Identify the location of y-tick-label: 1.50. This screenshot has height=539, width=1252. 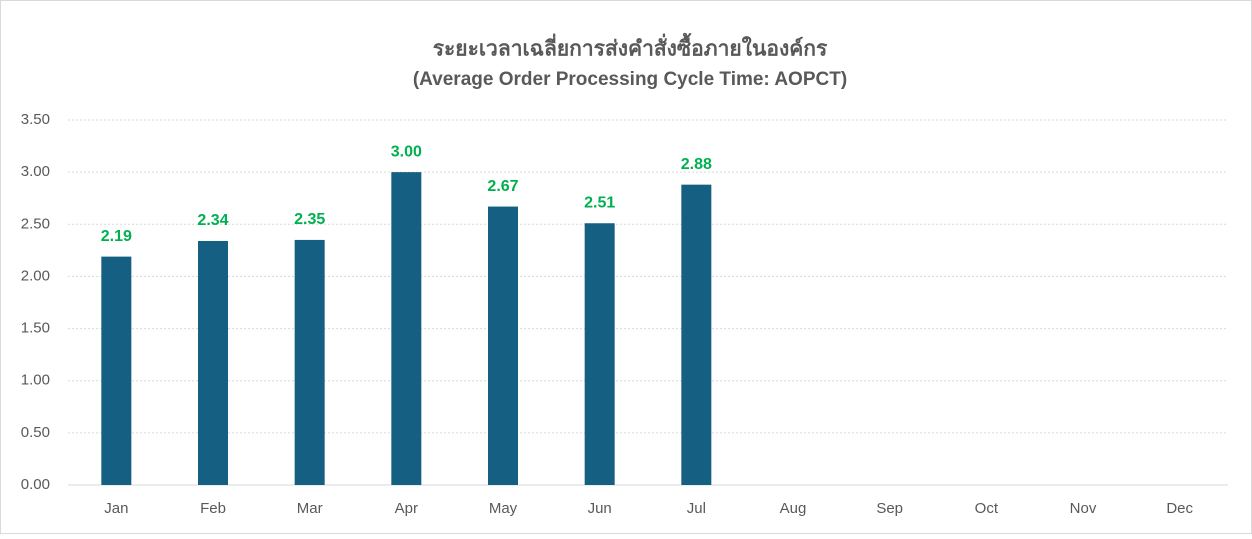
(35, 328).